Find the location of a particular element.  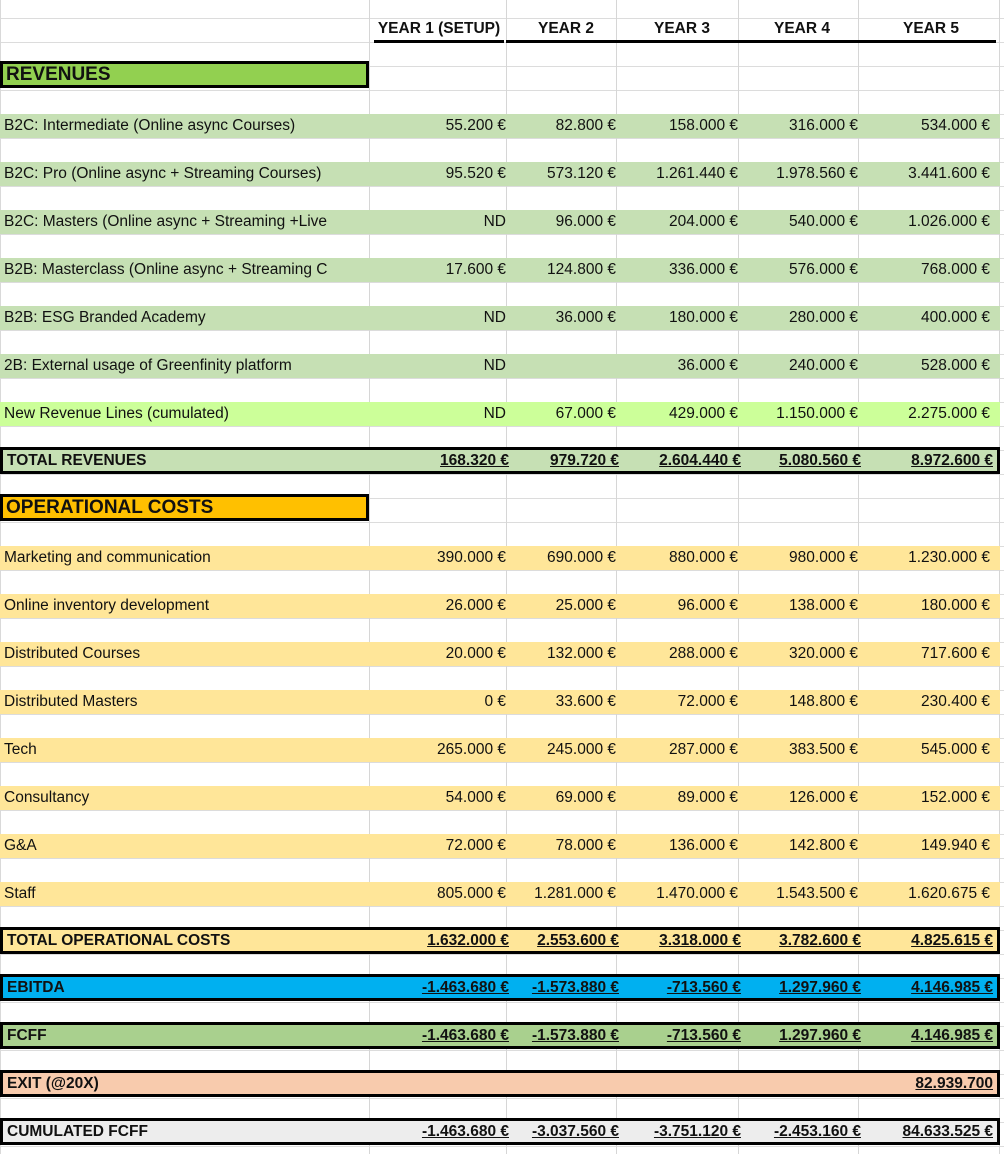

value-cell-year-4: 1.297.960 € is located at coordinates (820, 987).